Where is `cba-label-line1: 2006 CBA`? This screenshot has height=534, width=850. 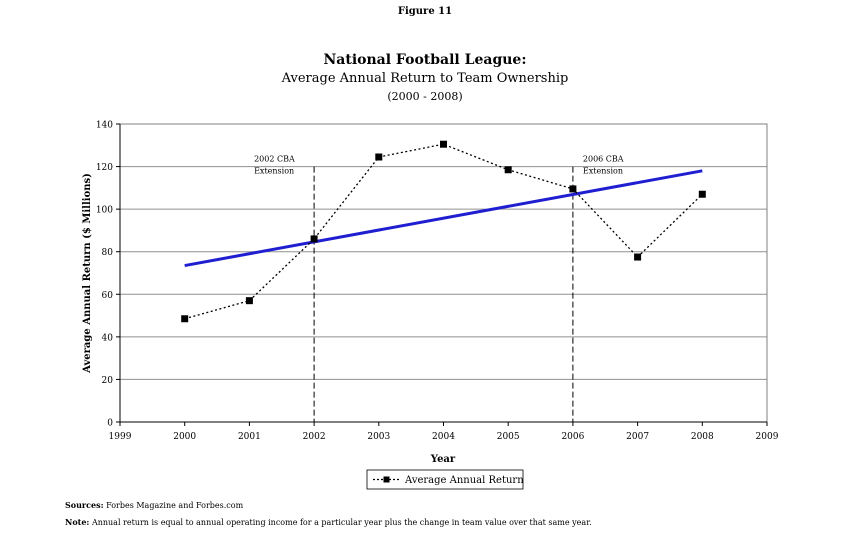
cba-label-line1: 2006 CBA is located at coordinates (603, 159).